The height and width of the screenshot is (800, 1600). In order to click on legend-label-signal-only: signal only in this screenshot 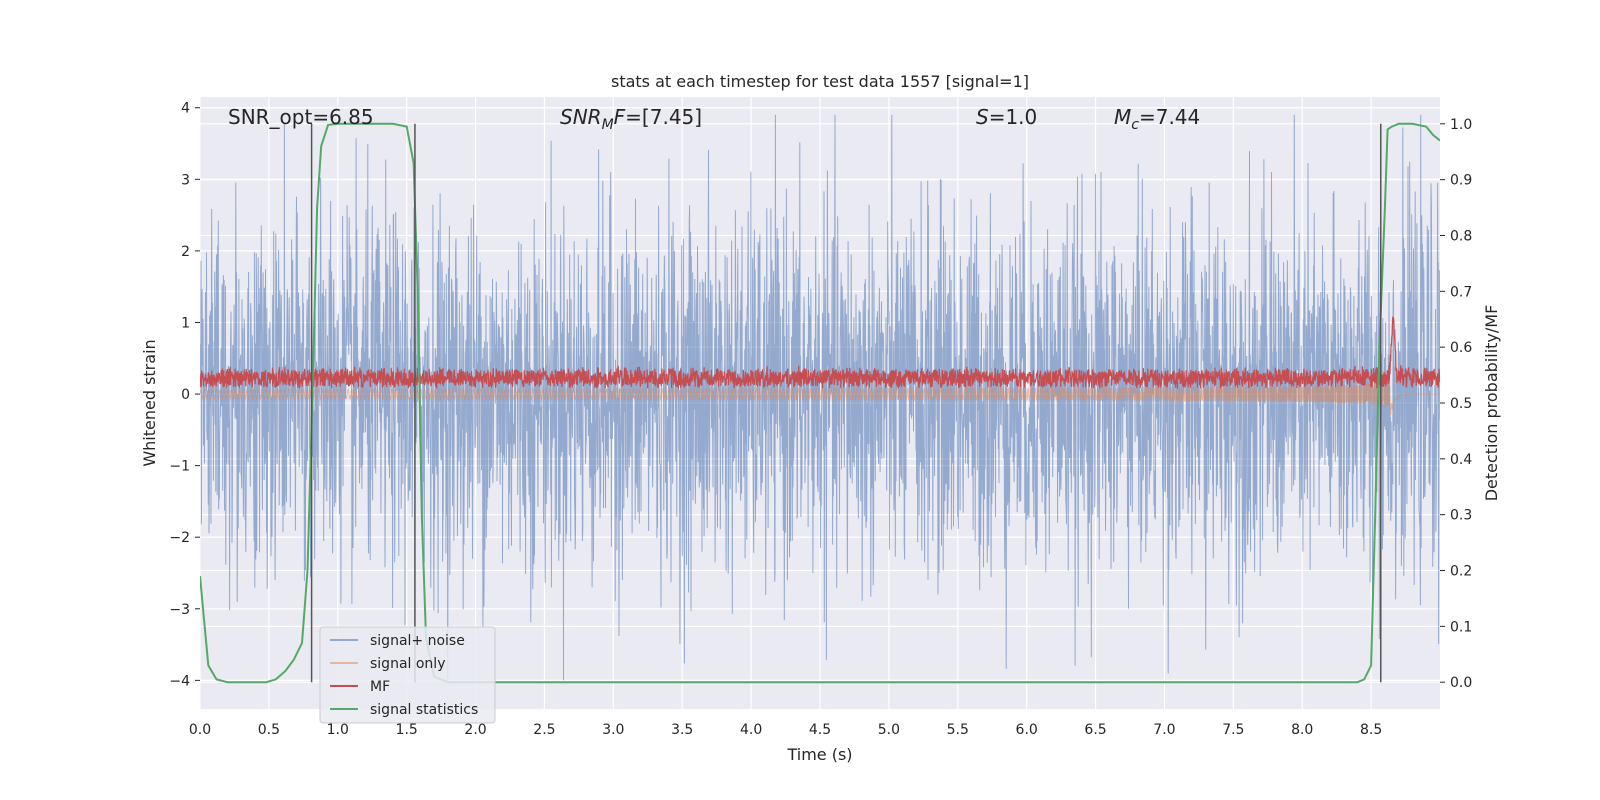, I will do `click(407, 664)`.